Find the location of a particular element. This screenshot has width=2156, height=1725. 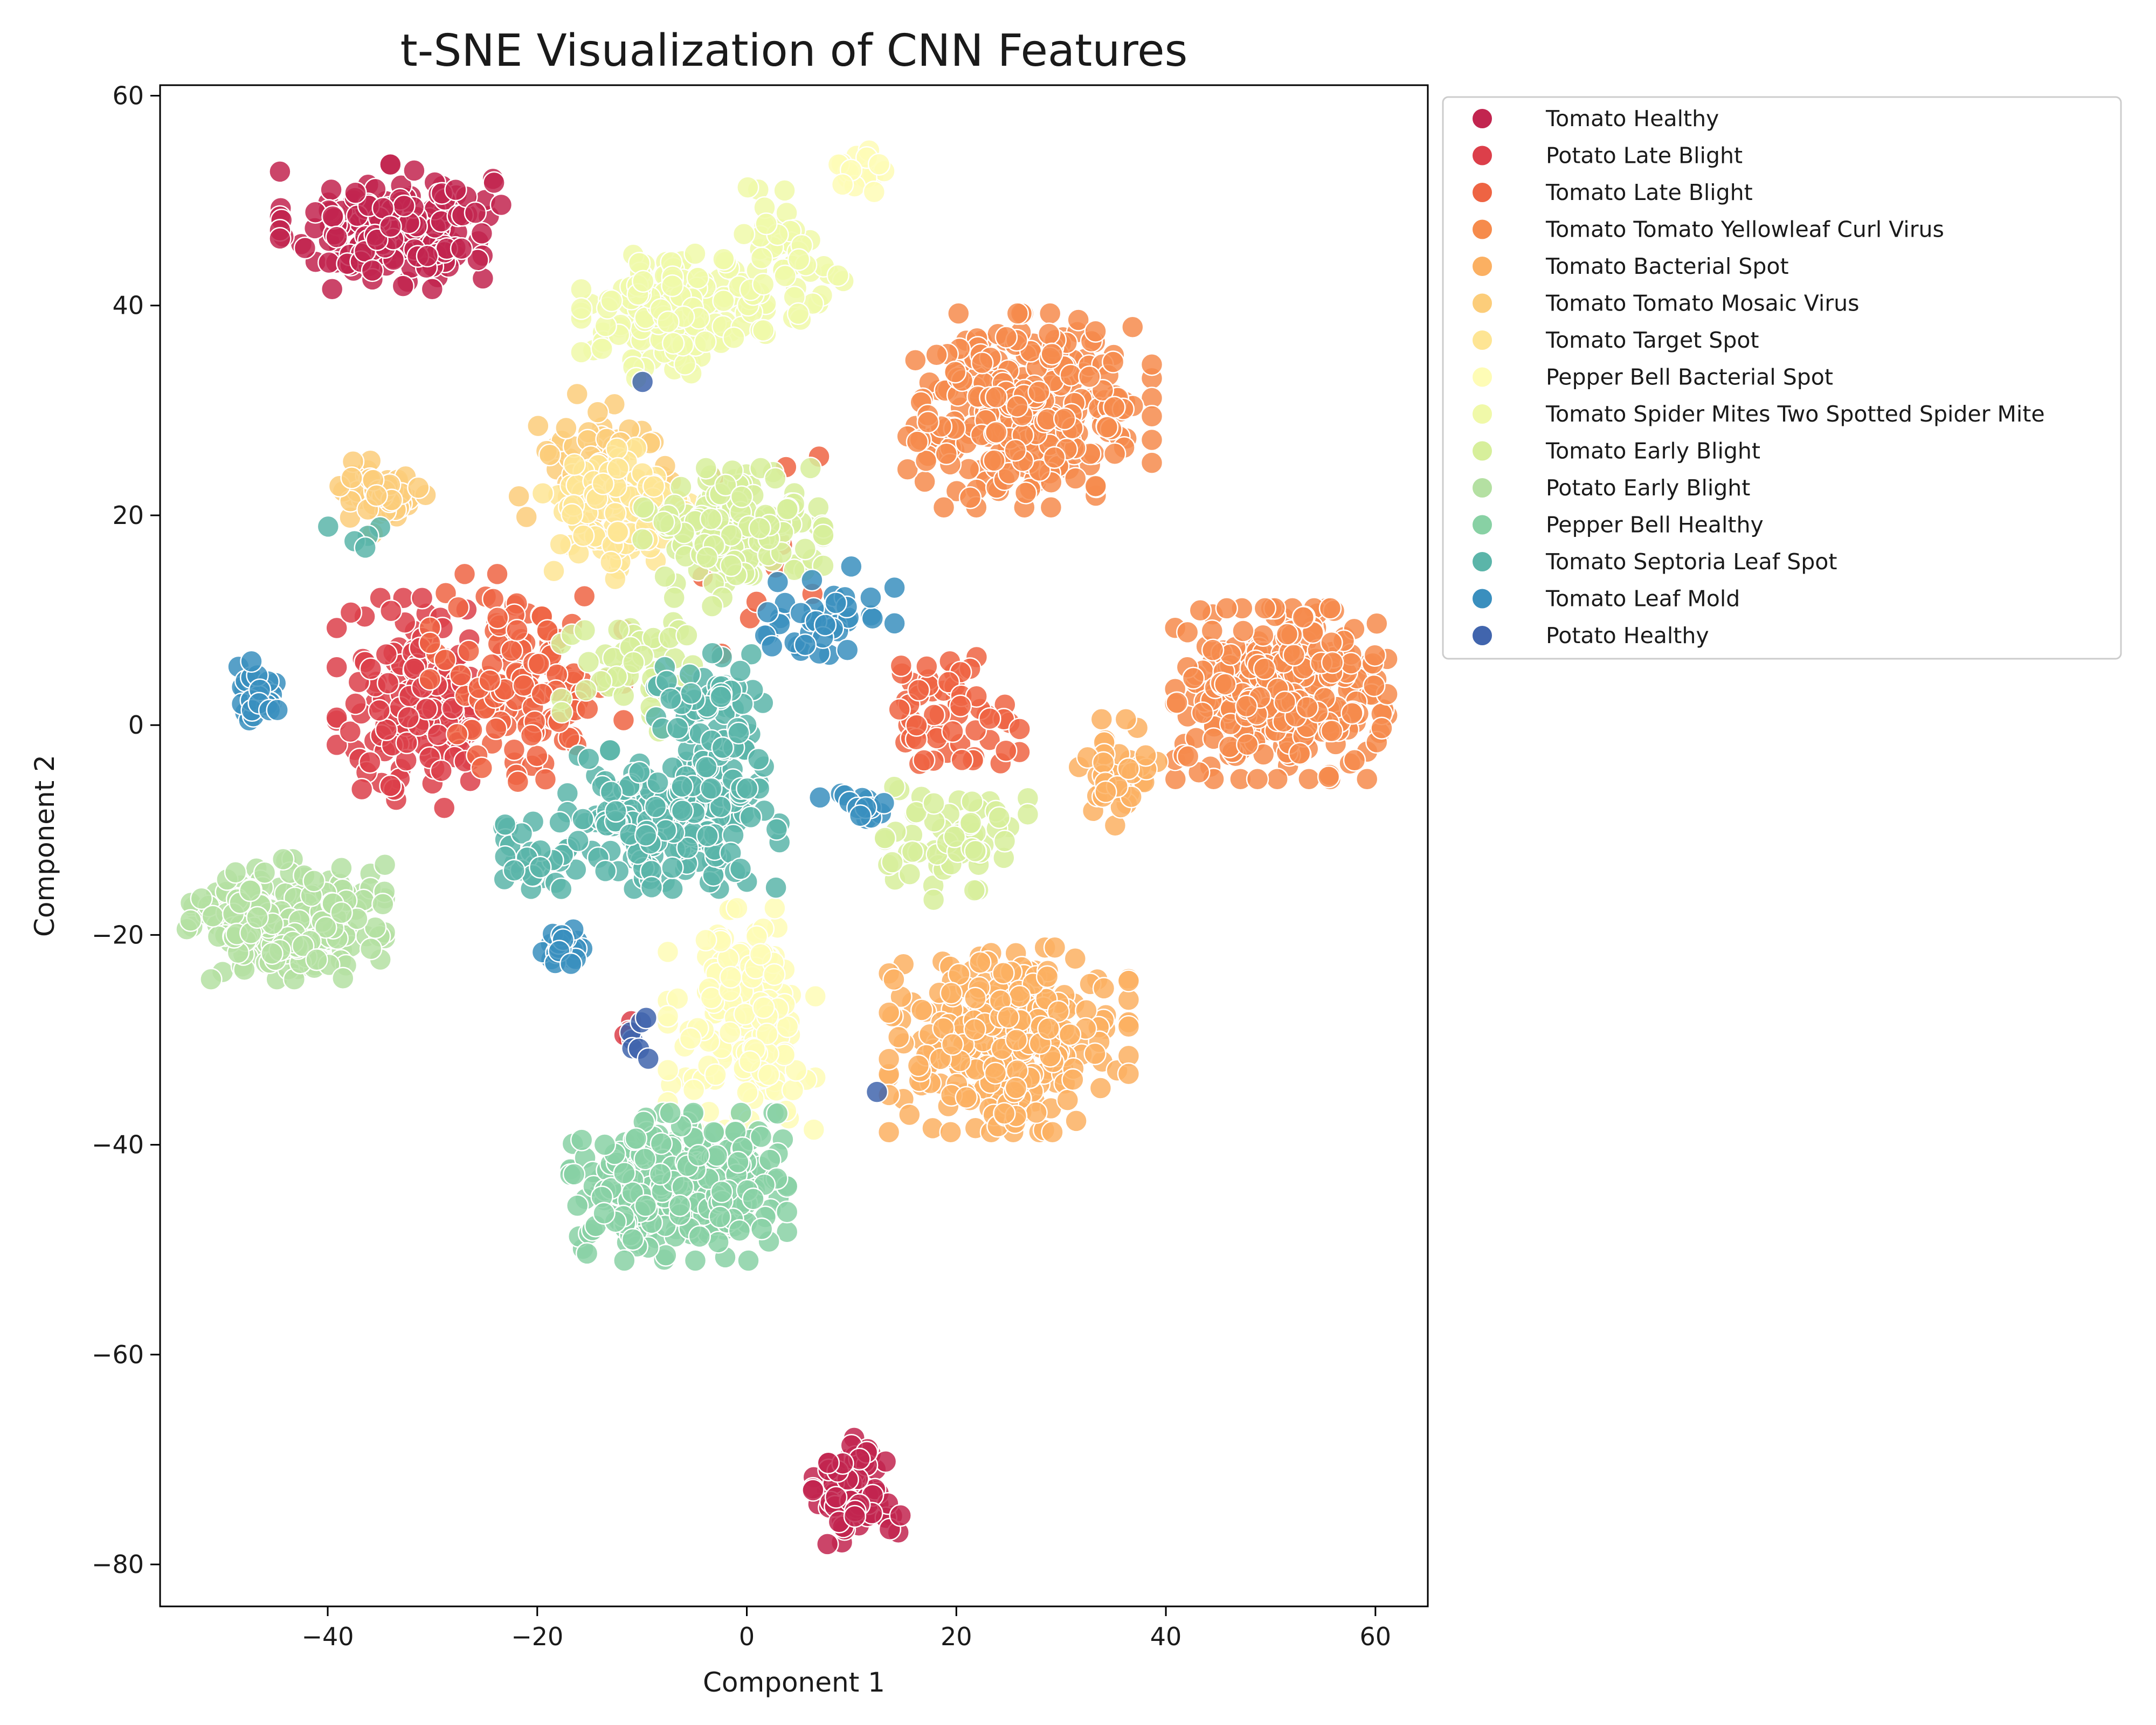

x-tick-label: 40 is located at coordinates (1166, 1637).